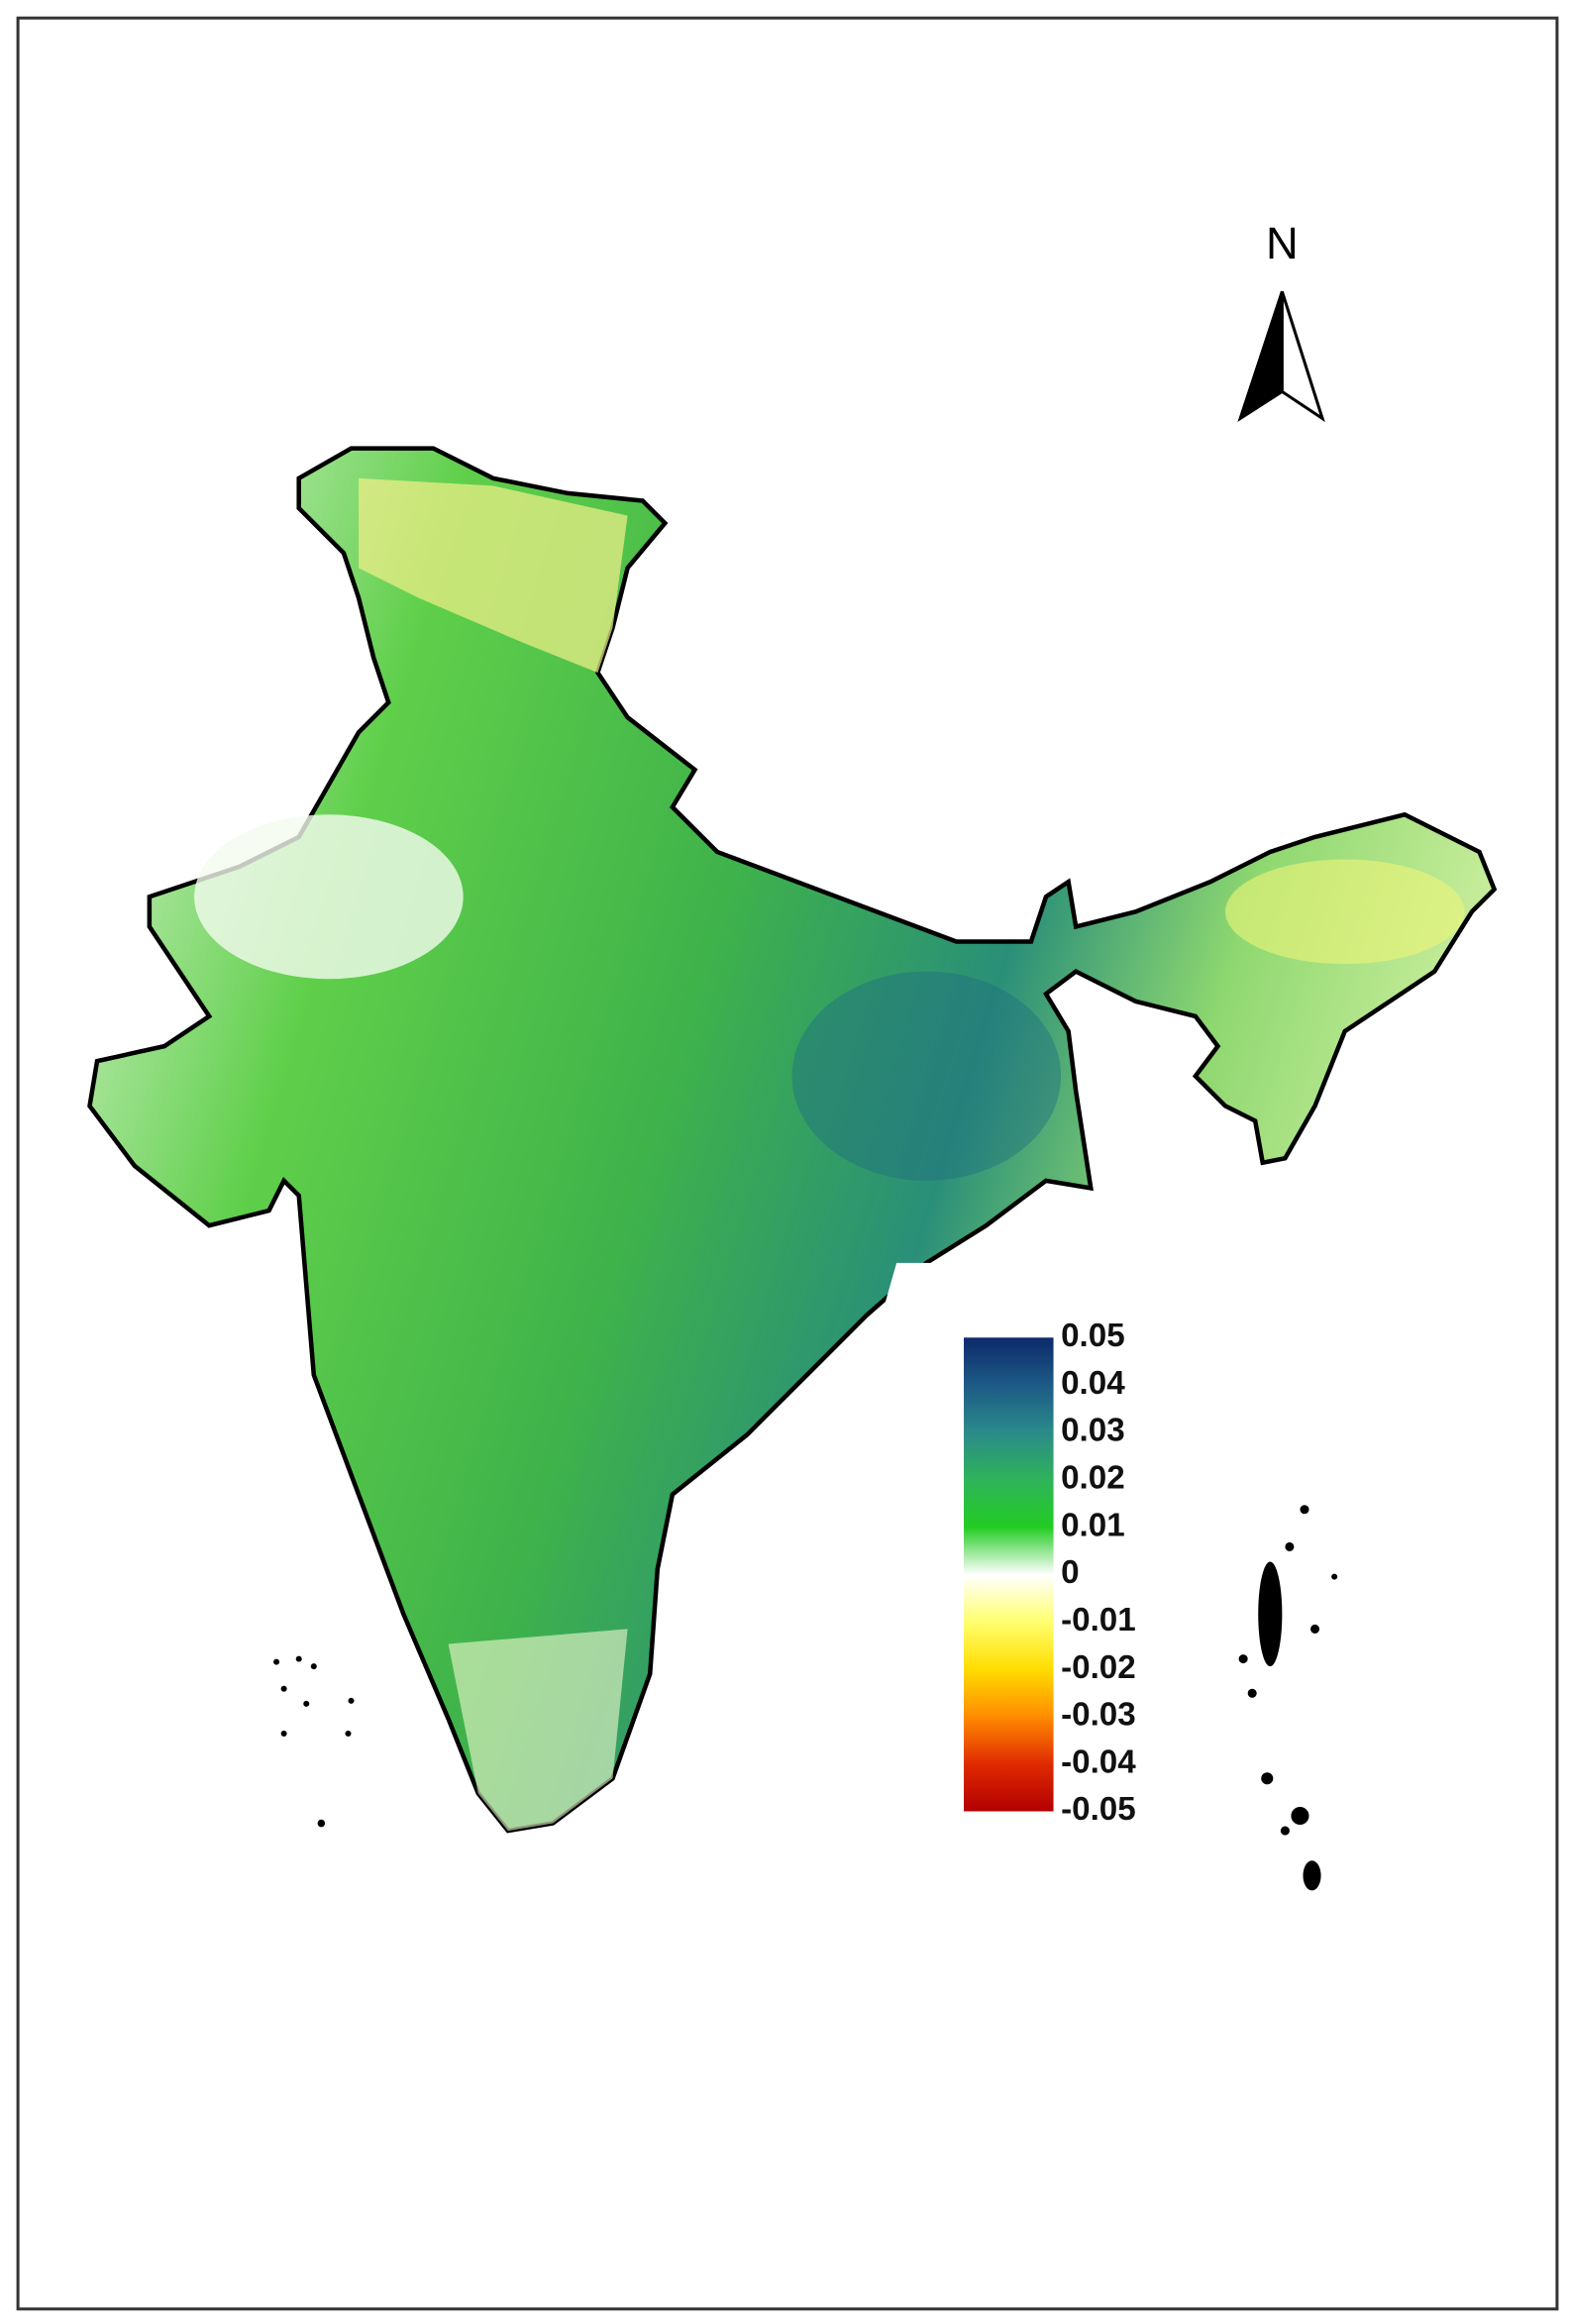  I want to click on colorbar-tick-label: -0.05, so click(1098, 1809).